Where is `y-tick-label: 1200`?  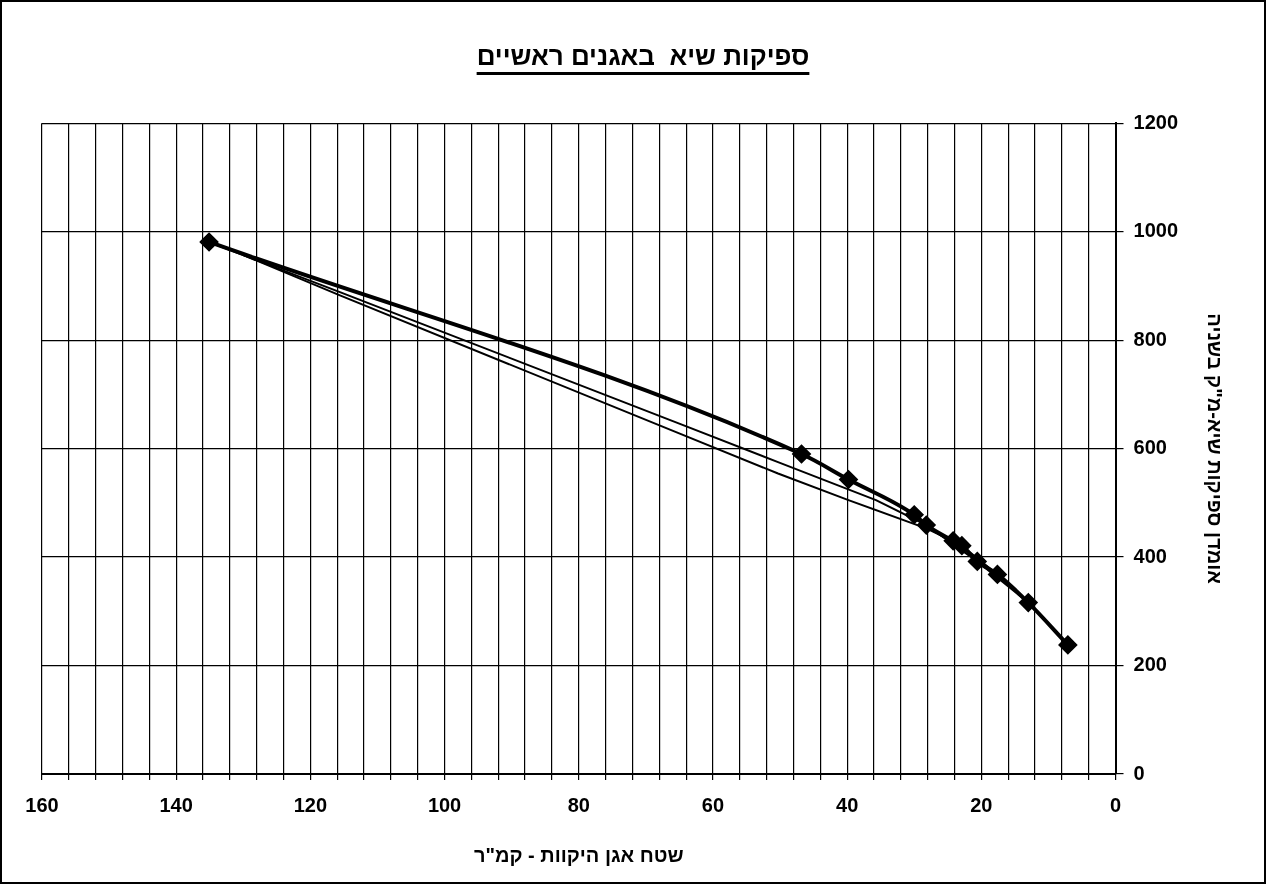 y-tick-label: 1200 is located at coordinates (1156, 121).